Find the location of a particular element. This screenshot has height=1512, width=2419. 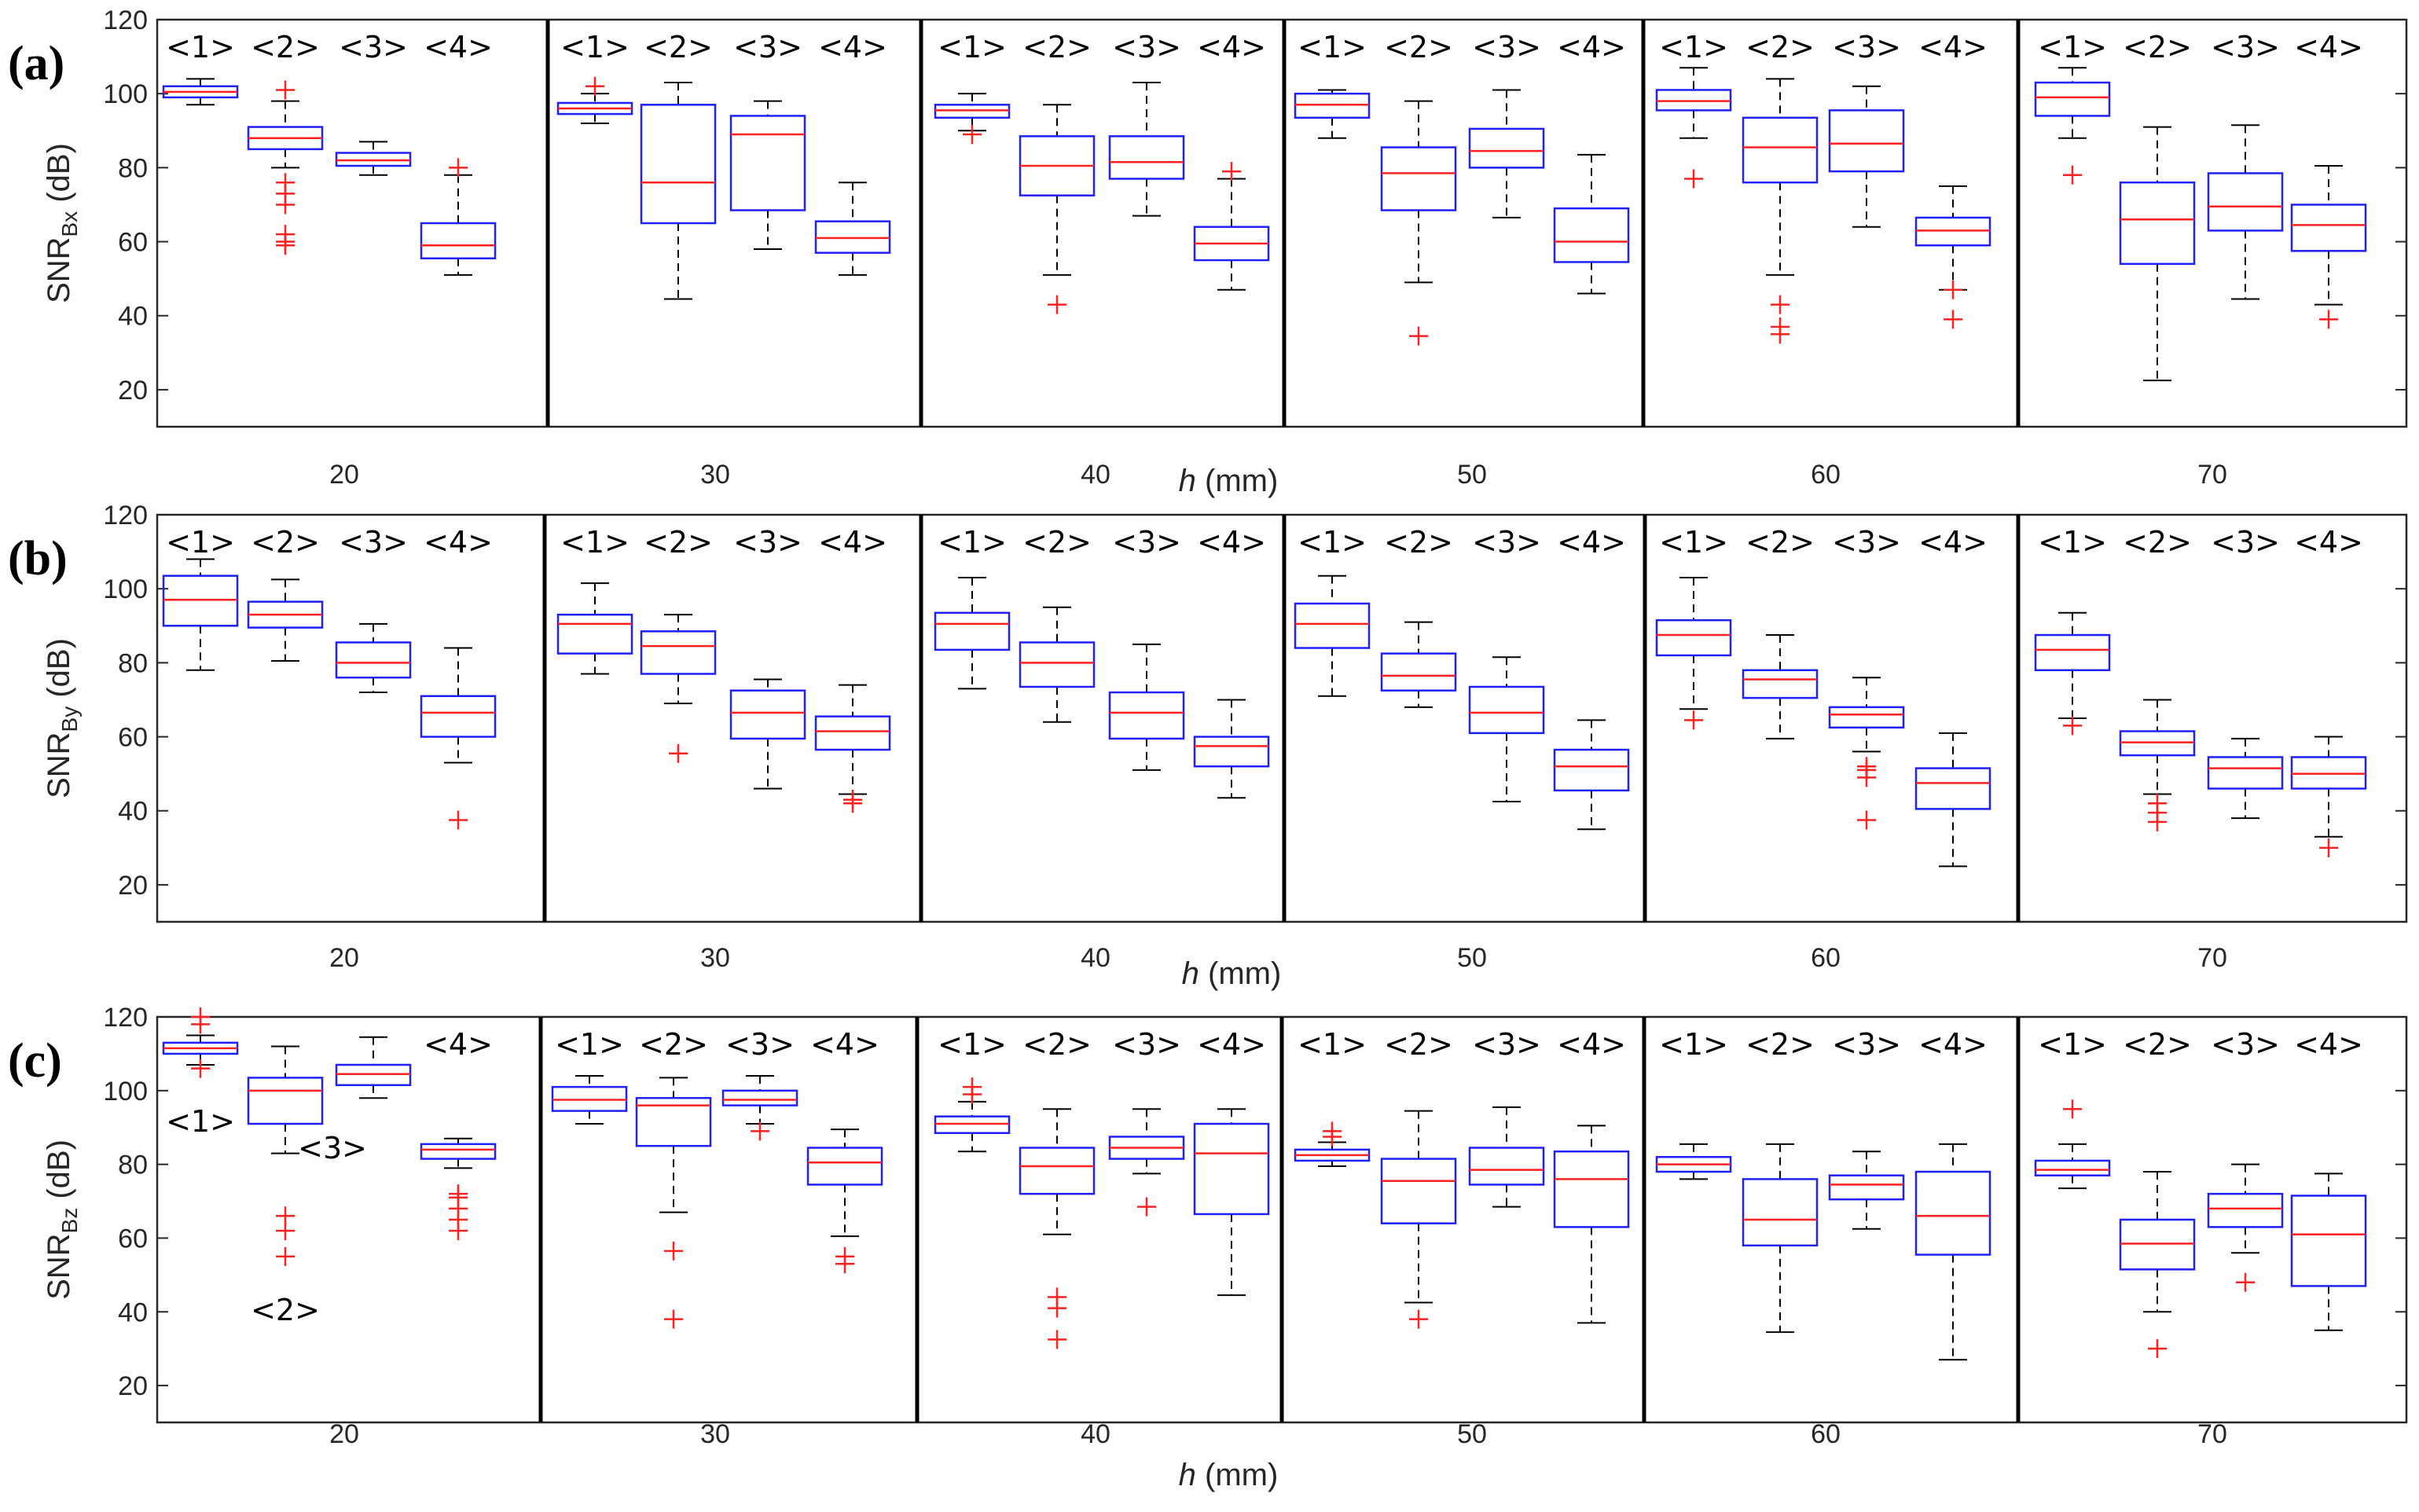

box-h40-m3 is located at coordinates (1146, 150).